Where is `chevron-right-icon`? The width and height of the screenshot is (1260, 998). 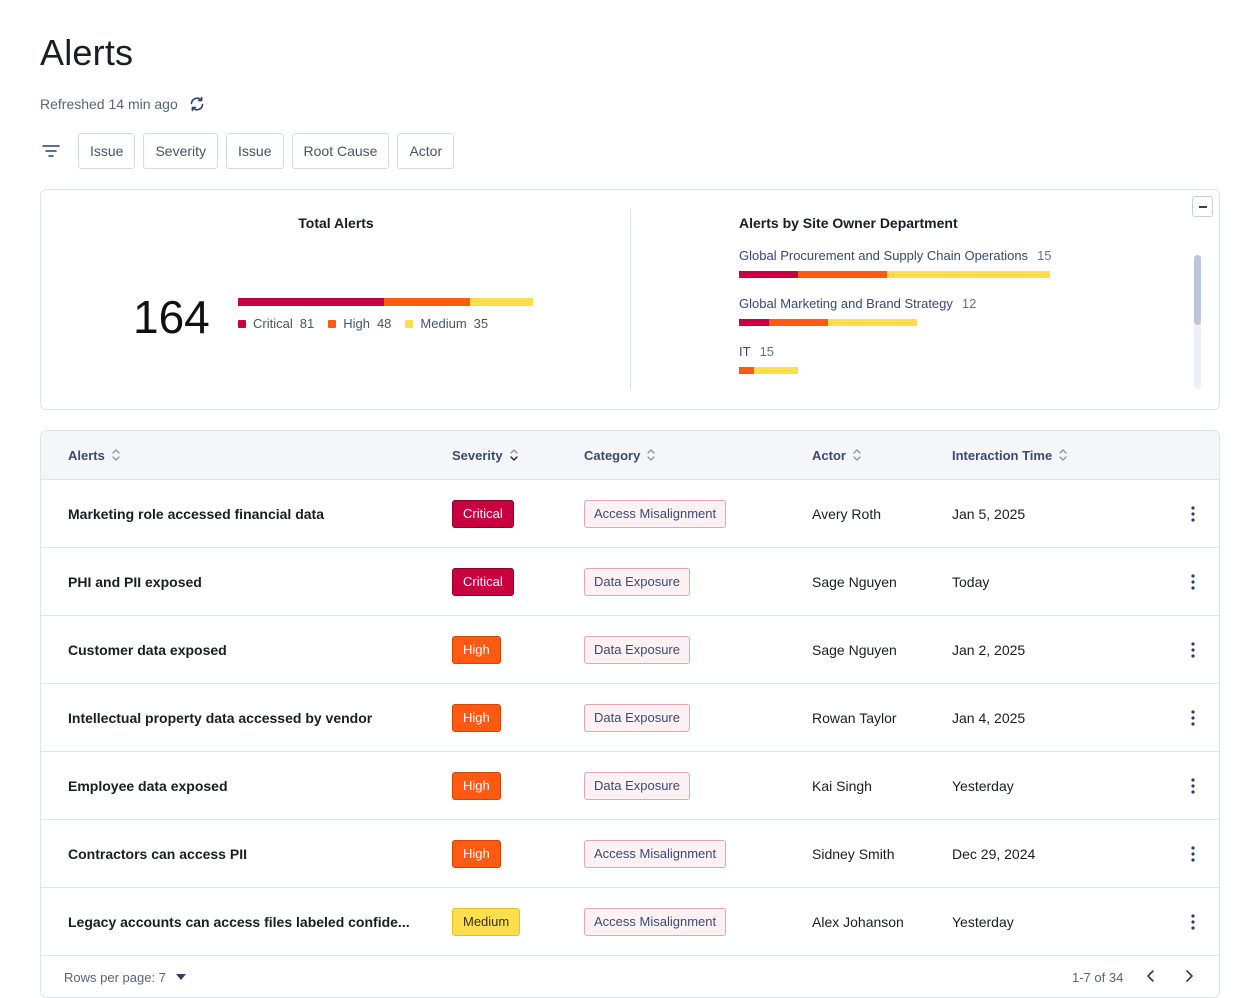 chevron-right-icon is located at coordinates (1190, 975).